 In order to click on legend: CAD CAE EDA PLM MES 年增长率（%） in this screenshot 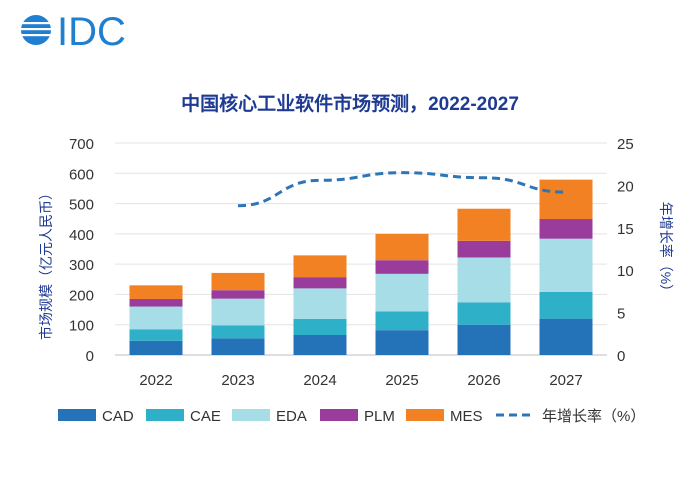, I will do `click(351, 416)`.